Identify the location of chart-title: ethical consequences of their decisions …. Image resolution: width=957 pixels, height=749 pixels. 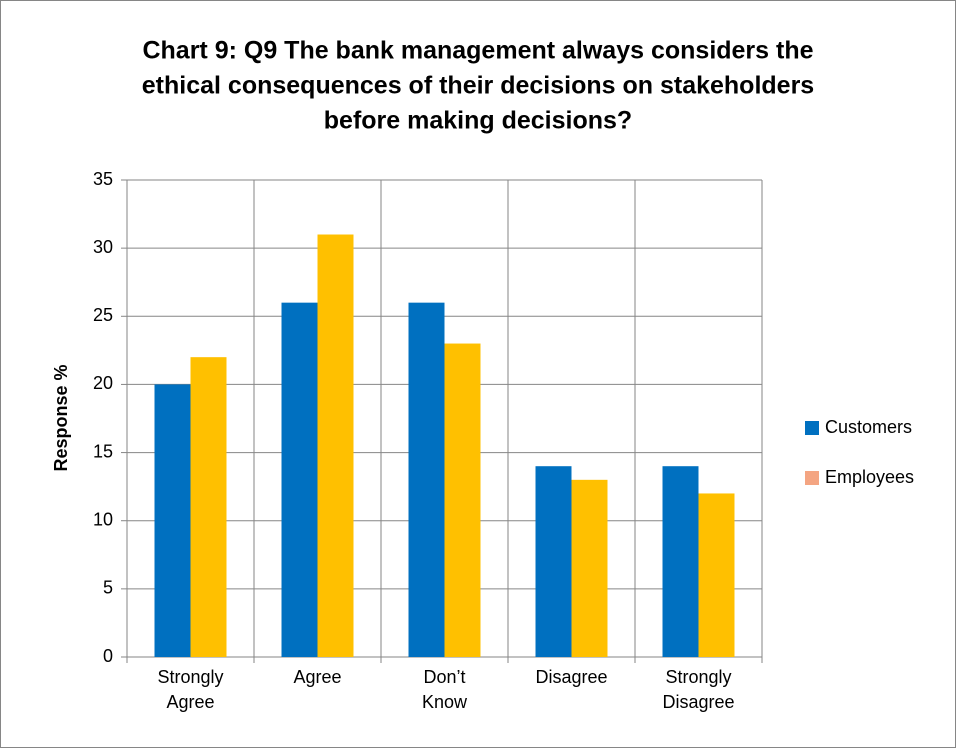
(478, 86).